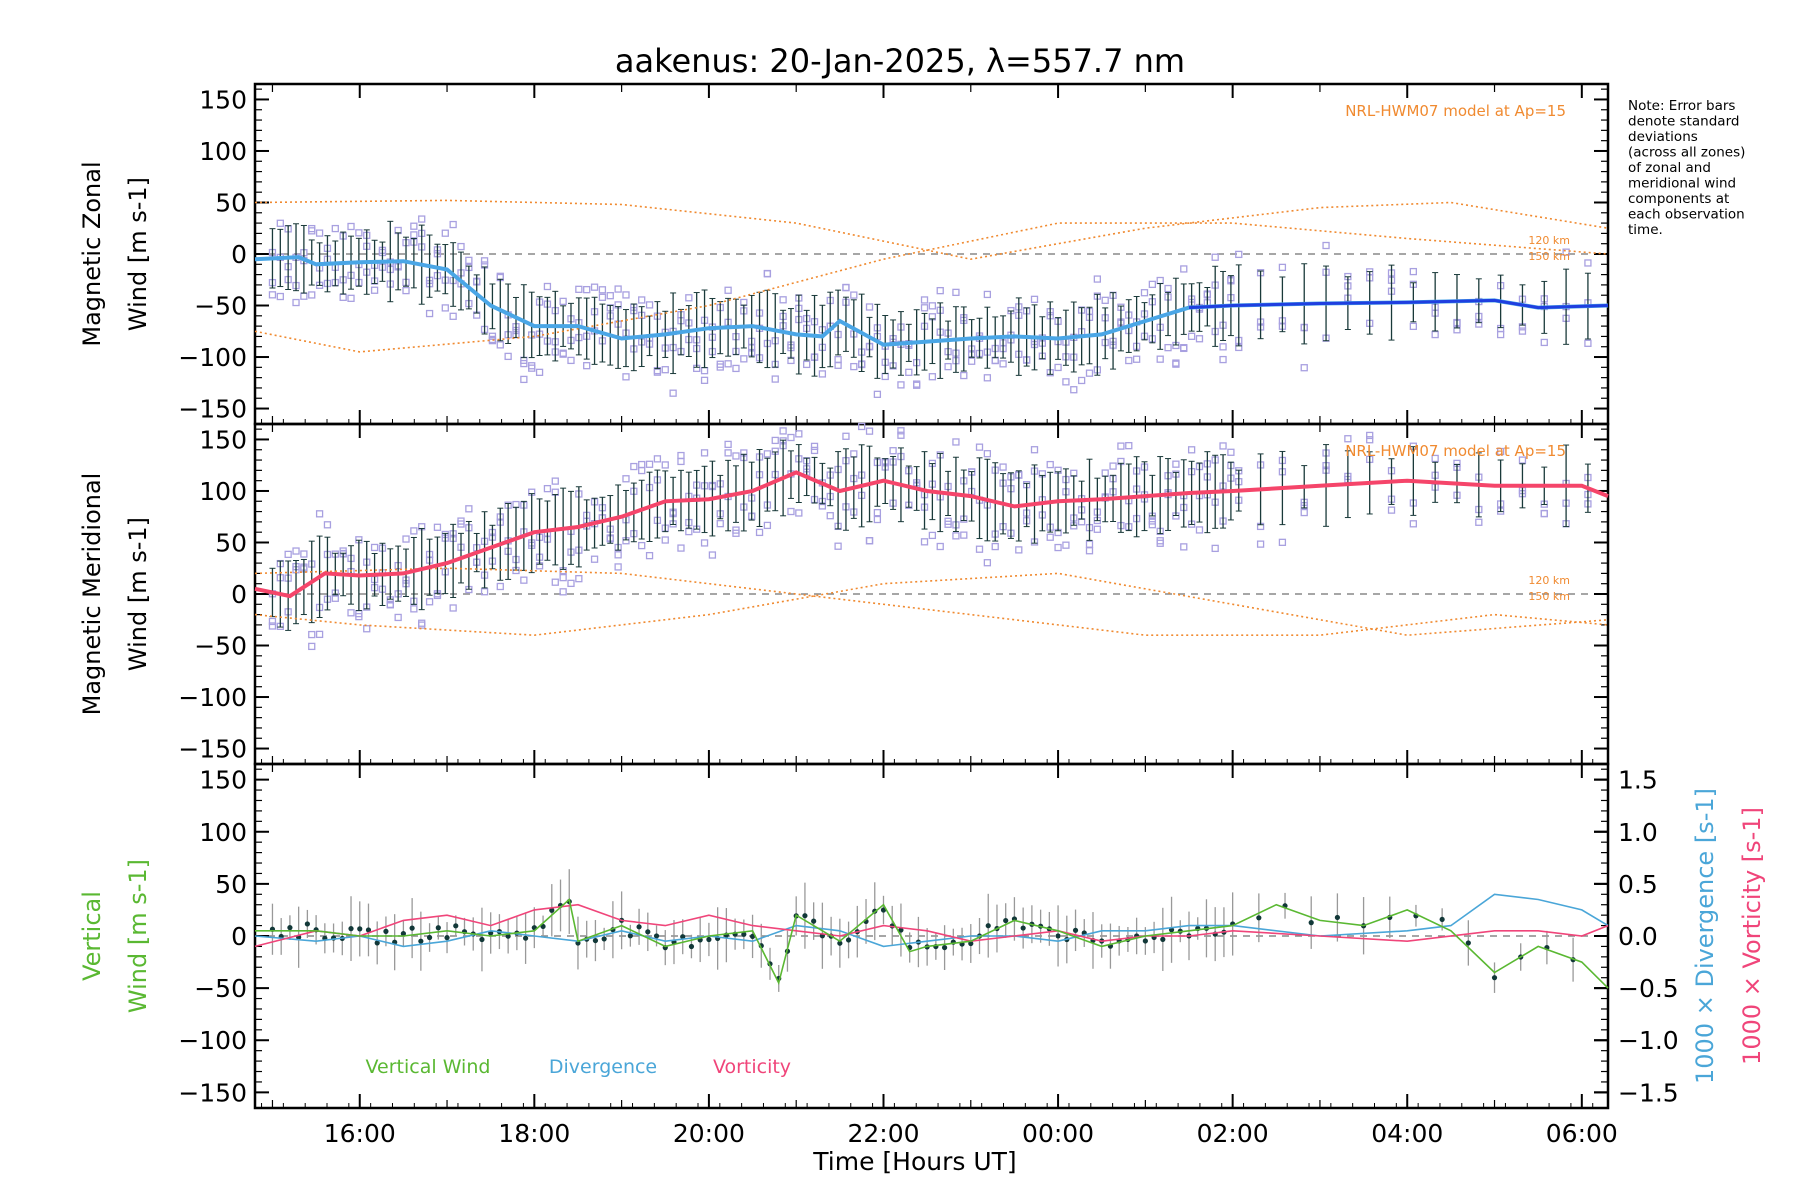 This screenshot has height=1200, width=1800. What do you see at coordinates (1638, 780) in the screenshot?
I see `right-y-tick-label: 1.5` at bounding box center [1638, 780].